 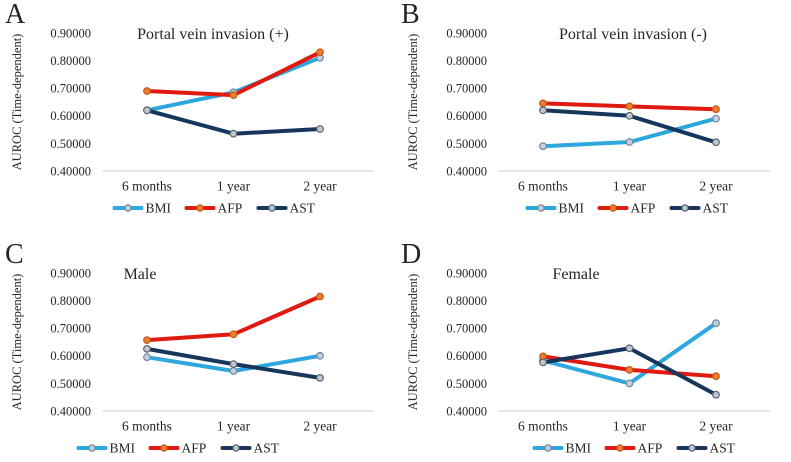 What do you see at coordinates (410, 15) in the screenshot?
I see `panel-letter: B` at bounding box center [410, 15].